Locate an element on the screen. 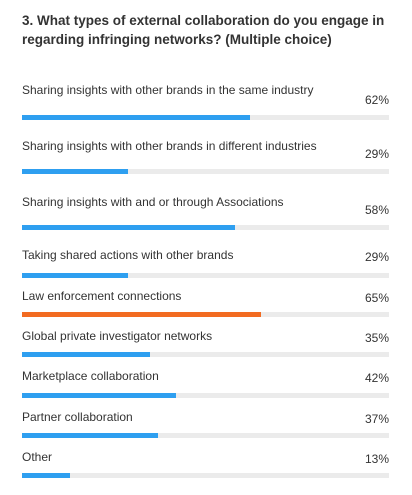 The height and width of the screenshot is (495, 412). bar-value-label: 62% is located at coordinates (376, 100).